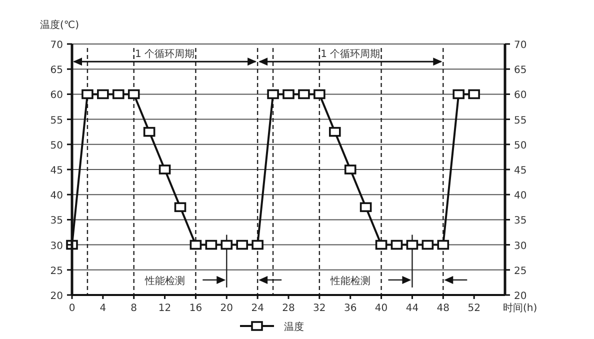  I want to click on y-tick-label: 70, so click(56, 45).